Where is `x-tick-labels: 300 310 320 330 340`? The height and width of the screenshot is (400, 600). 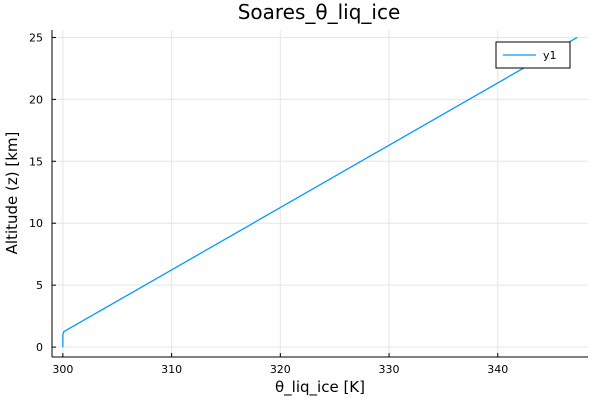 x-tick-labels: 300 310 320 330 340 is located at coordinates (280, 364).